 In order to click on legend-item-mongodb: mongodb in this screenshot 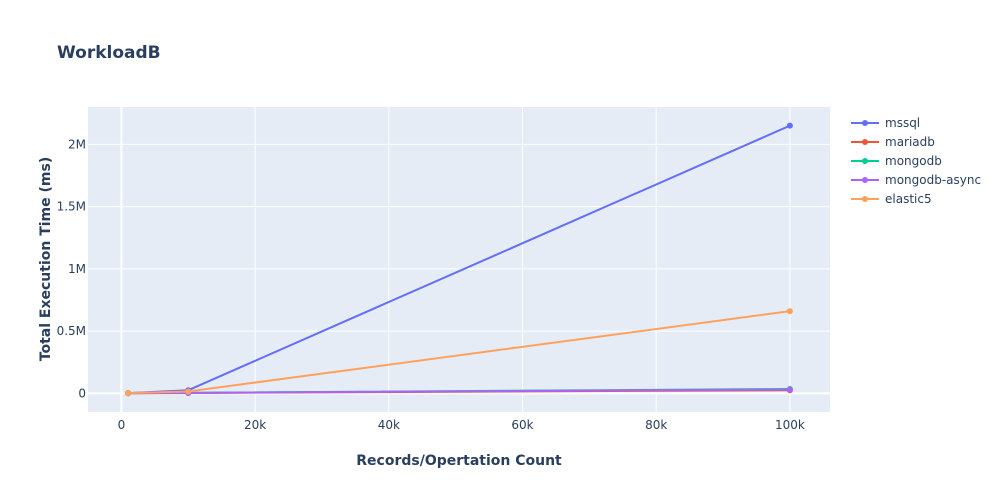, I will do `click(896, 161)`.